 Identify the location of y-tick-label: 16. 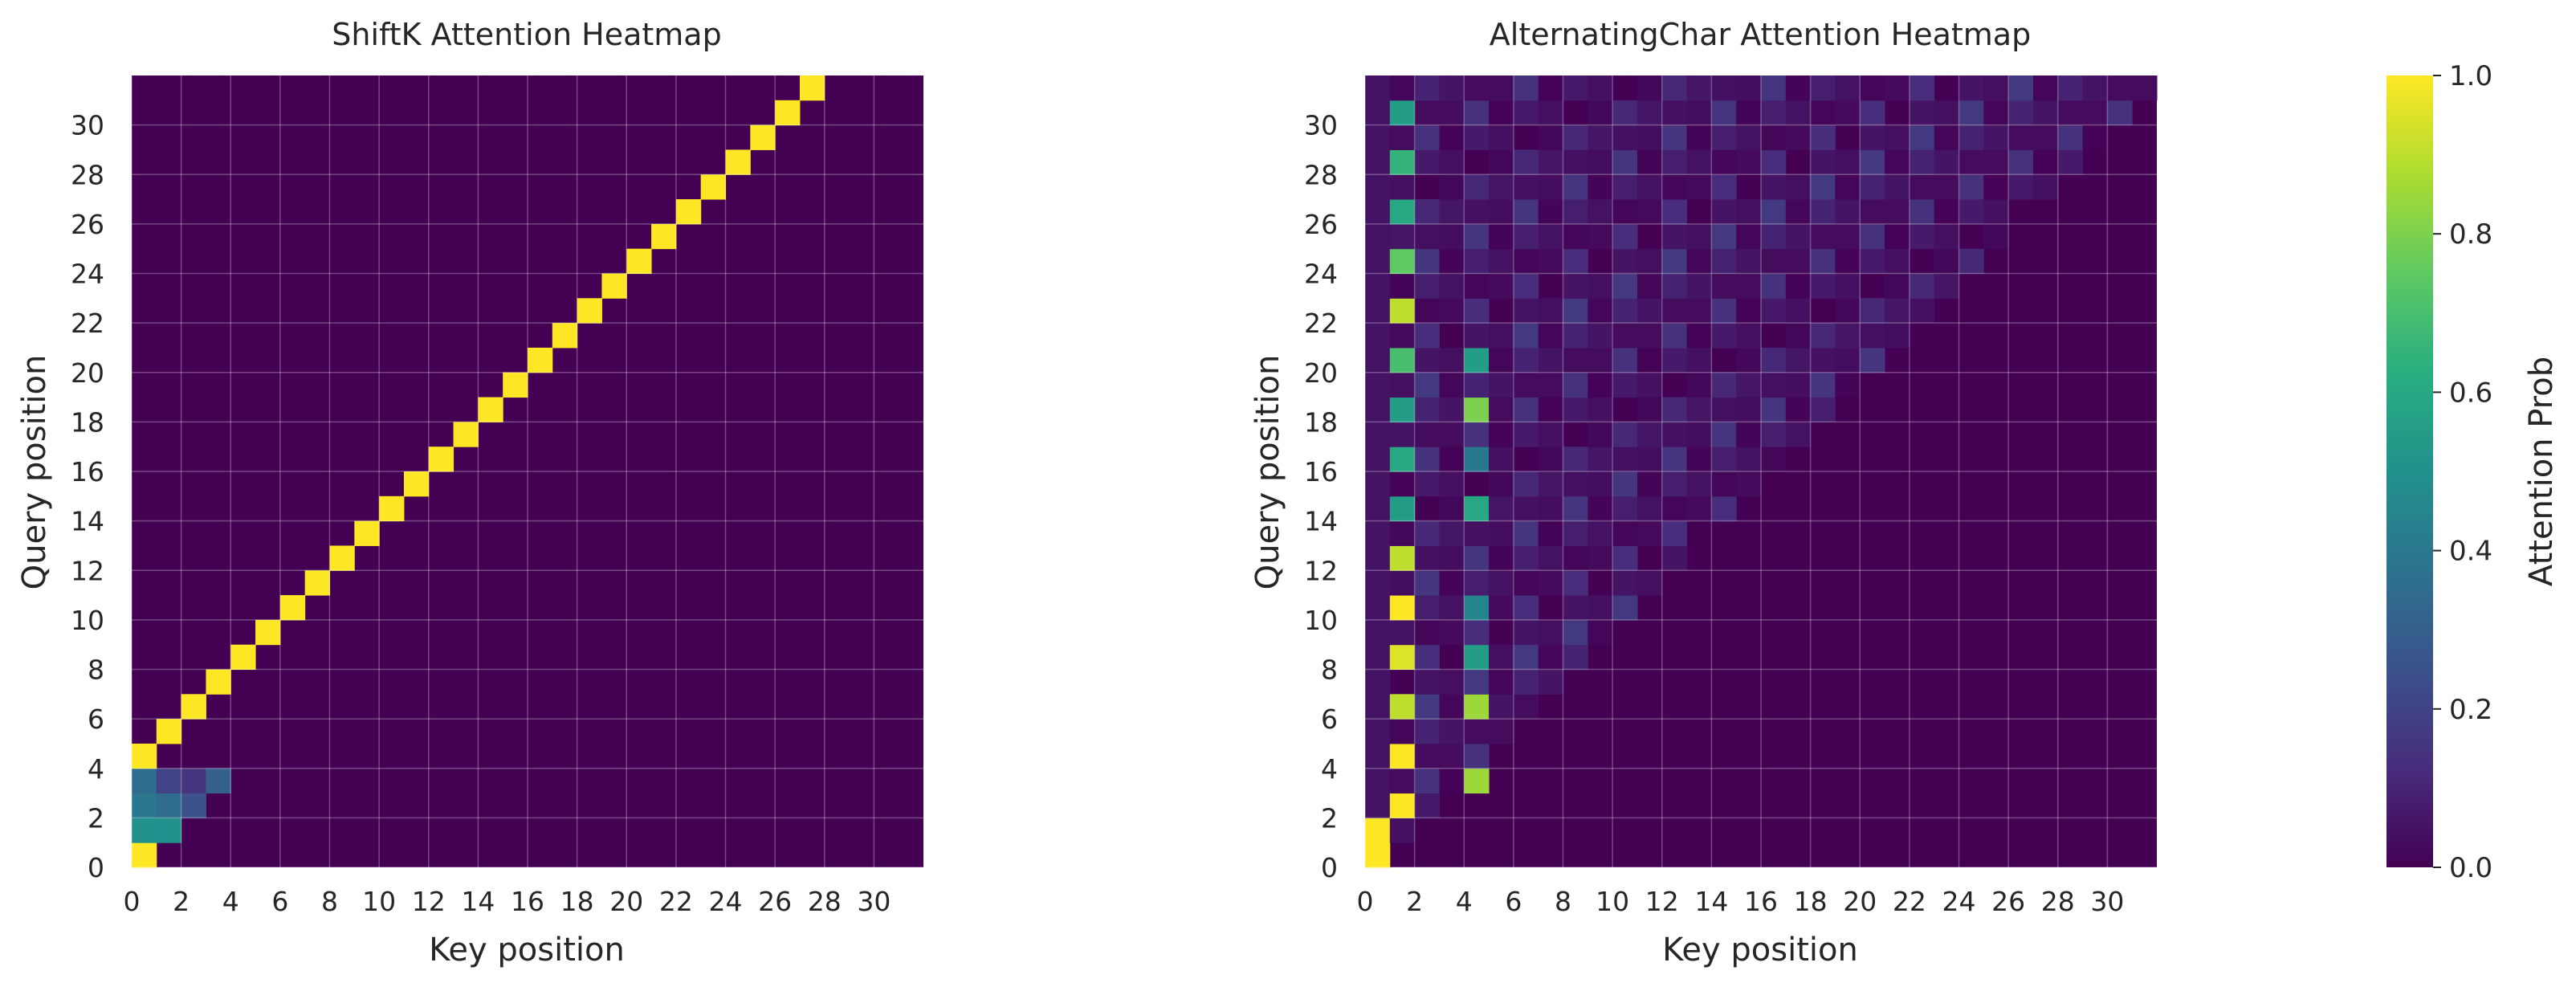
(1321, 472).